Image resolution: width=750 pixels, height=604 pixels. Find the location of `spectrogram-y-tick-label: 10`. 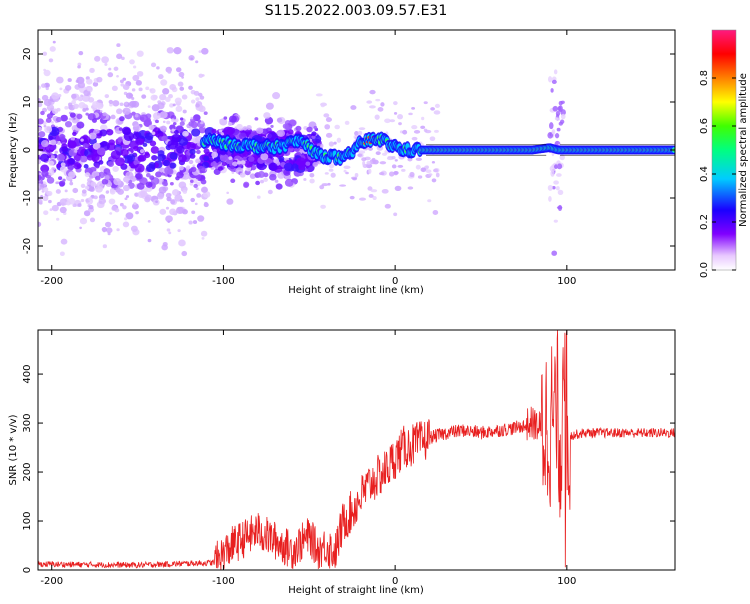

spectrogram-y-tick-label: 10 is located at coordinates (27, 102).